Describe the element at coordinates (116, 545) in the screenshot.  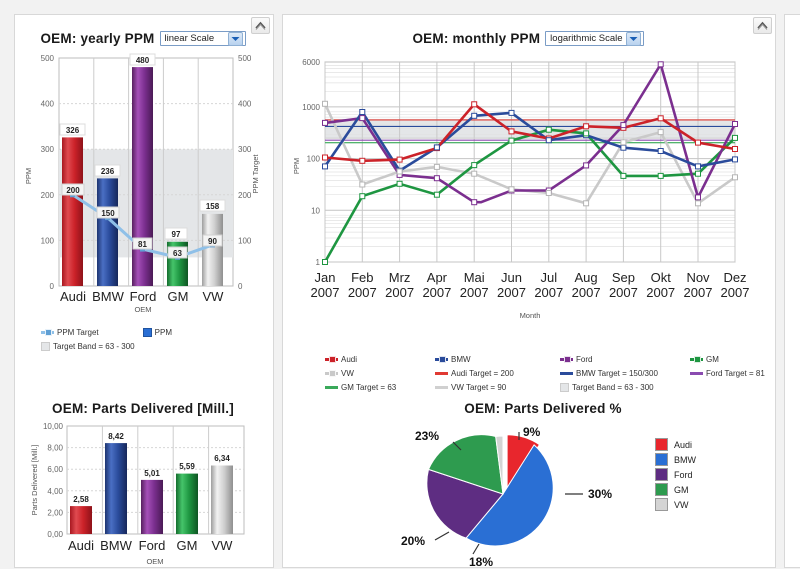
I see `parts-cat-bmw: BMW` at that location.